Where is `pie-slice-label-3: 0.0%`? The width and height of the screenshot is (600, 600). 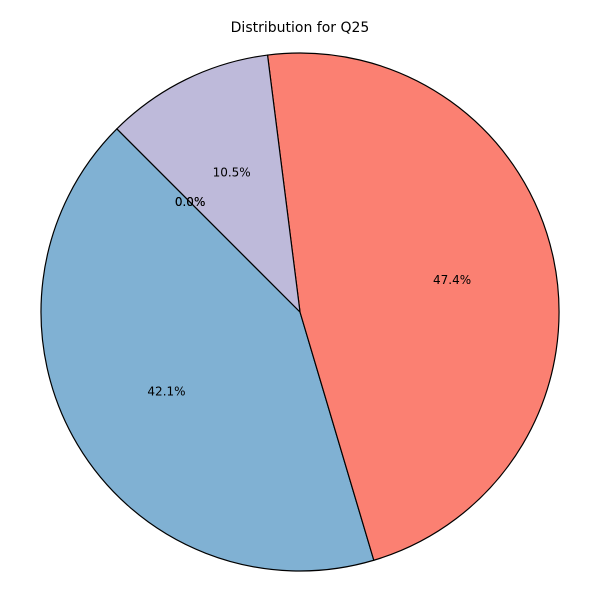
pie-slice-label-3: 0.0% is located at coordinates (190, 202).